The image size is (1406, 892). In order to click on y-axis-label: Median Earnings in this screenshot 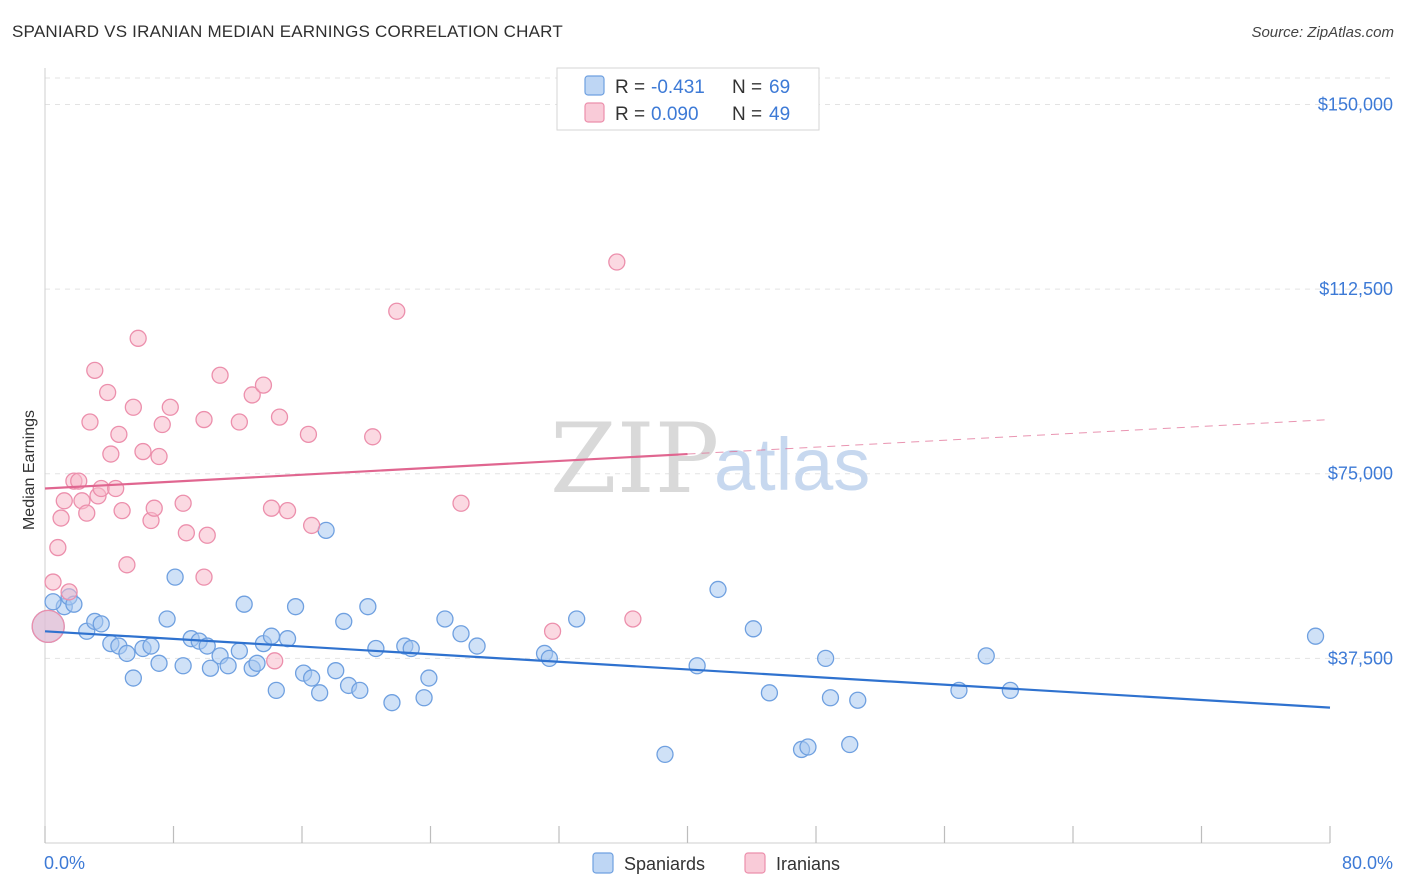, I will do `click(29, 470)`.